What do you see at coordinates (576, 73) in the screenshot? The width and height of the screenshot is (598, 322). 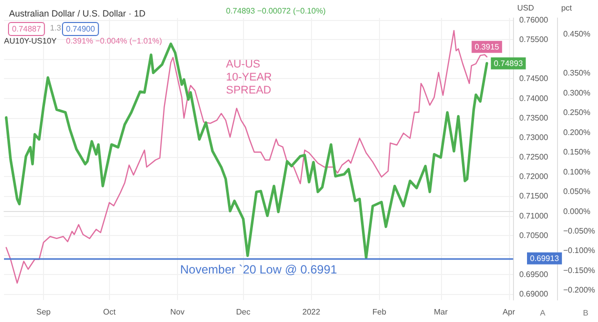 I see `y2-tick-label: 0.350%` at bounding box center [576, 73].